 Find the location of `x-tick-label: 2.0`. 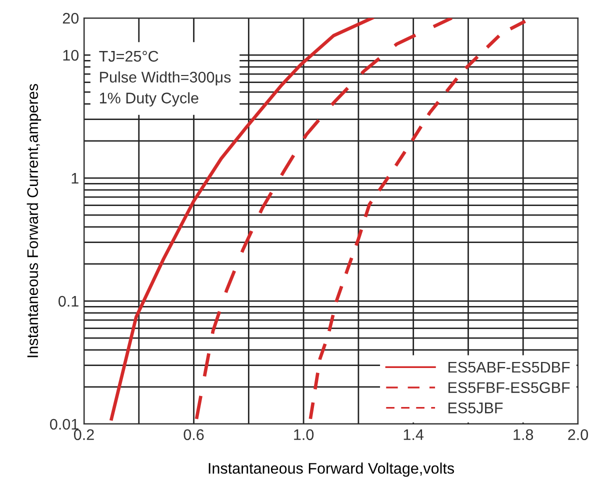

x-tick-label: 2.0 is located at coordinates (578, 434).